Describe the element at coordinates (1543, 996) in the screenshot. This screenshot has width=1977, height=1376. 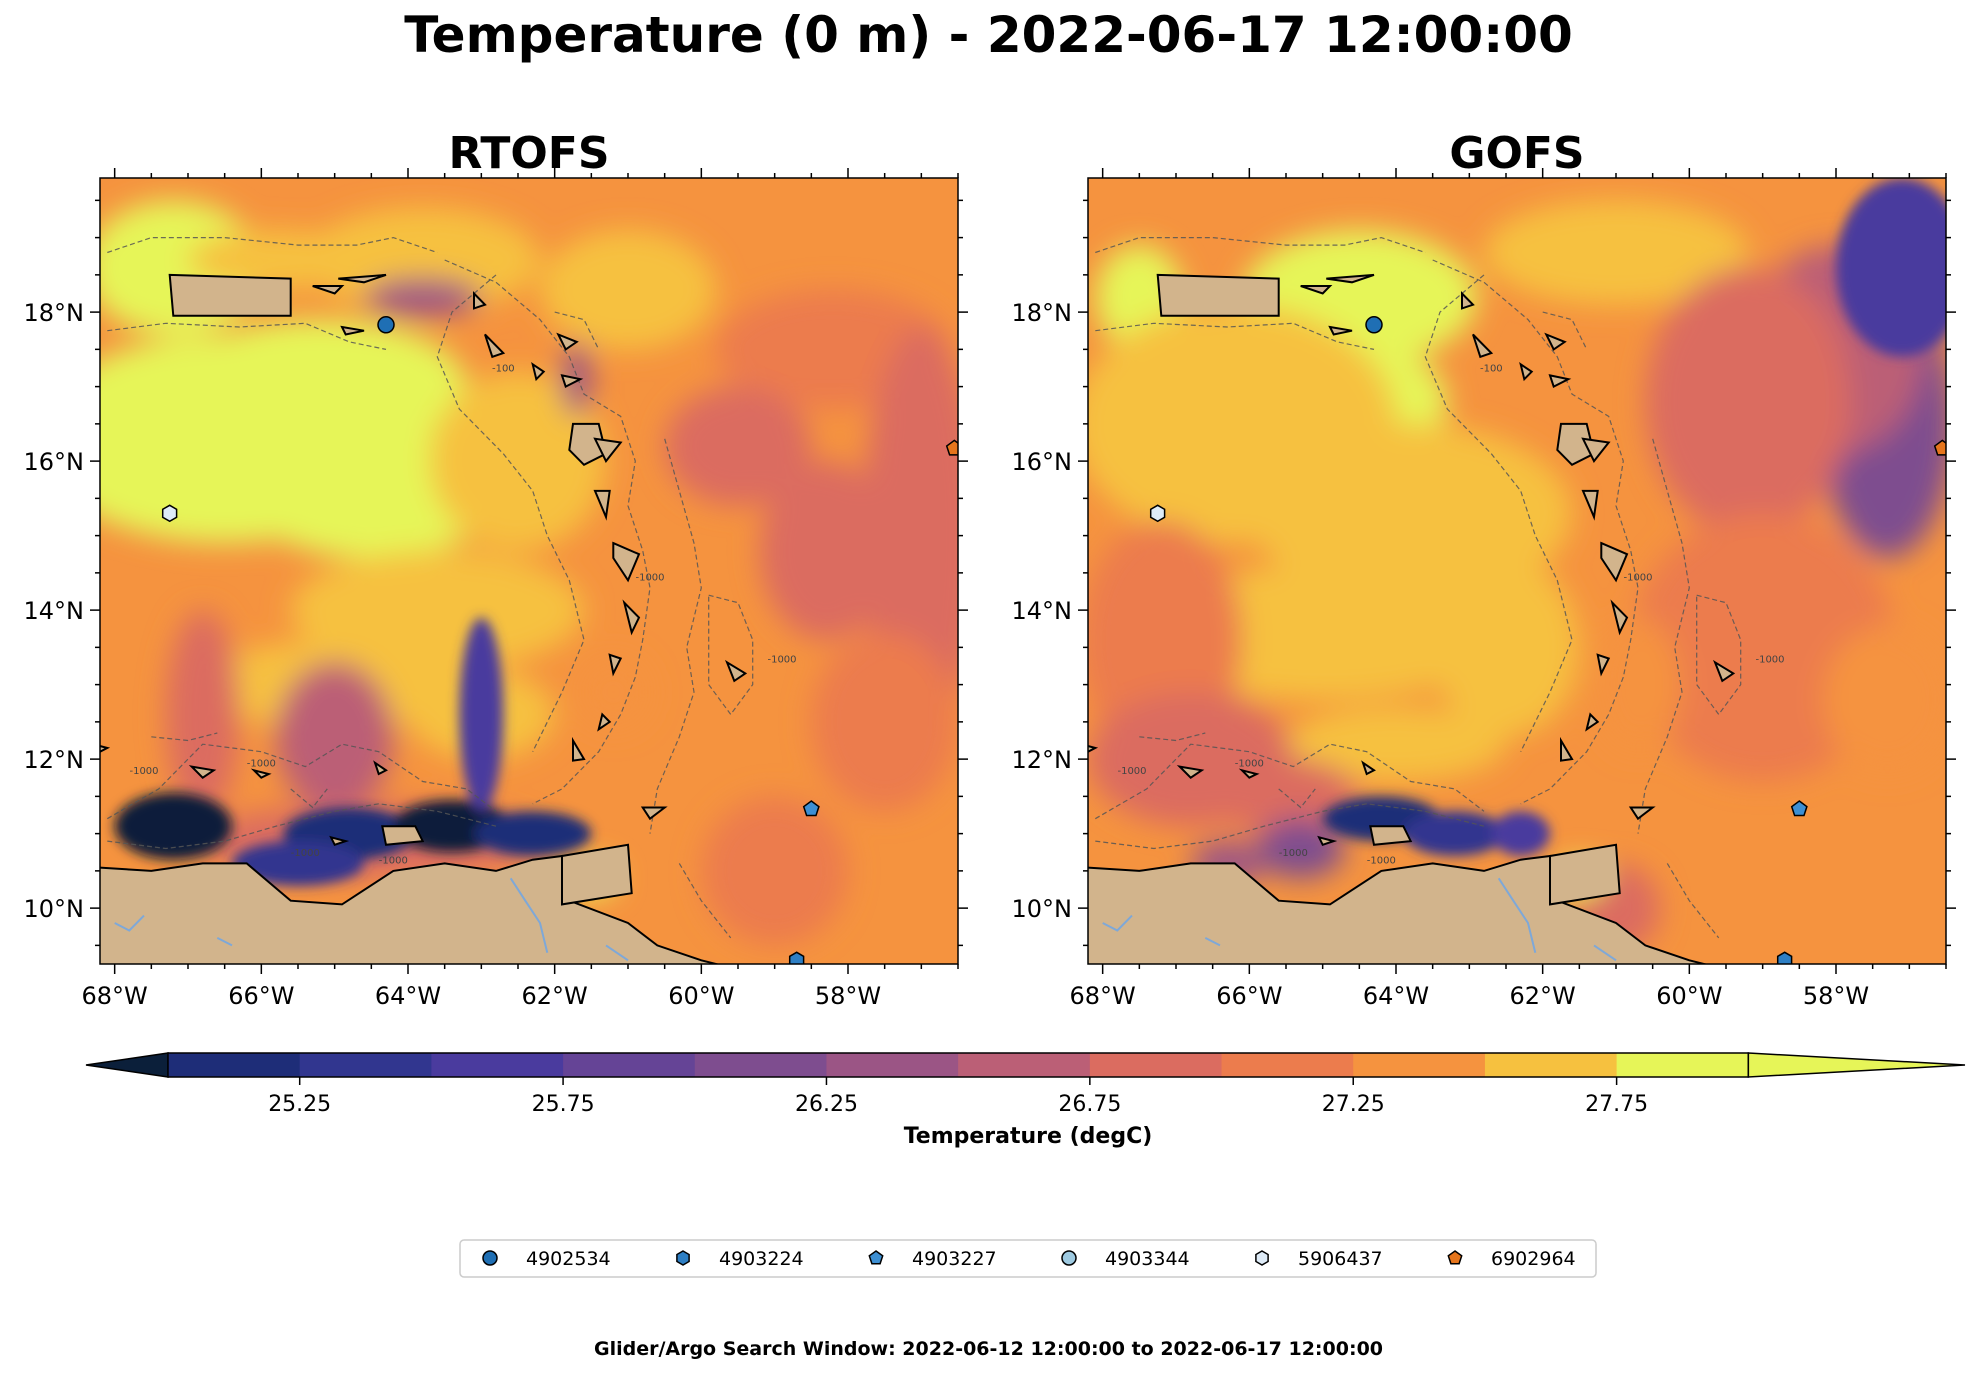
I see `x-tick-label: 62°W` at that location.